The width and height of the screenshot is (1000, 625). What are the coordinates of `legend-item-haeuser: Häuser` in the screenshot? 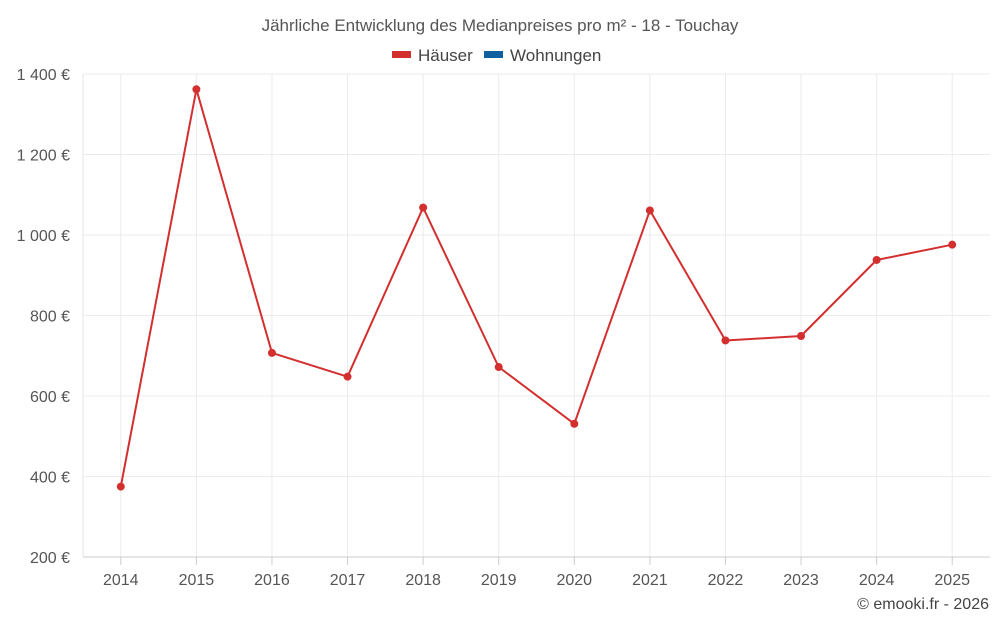 It's located at (432, 55).